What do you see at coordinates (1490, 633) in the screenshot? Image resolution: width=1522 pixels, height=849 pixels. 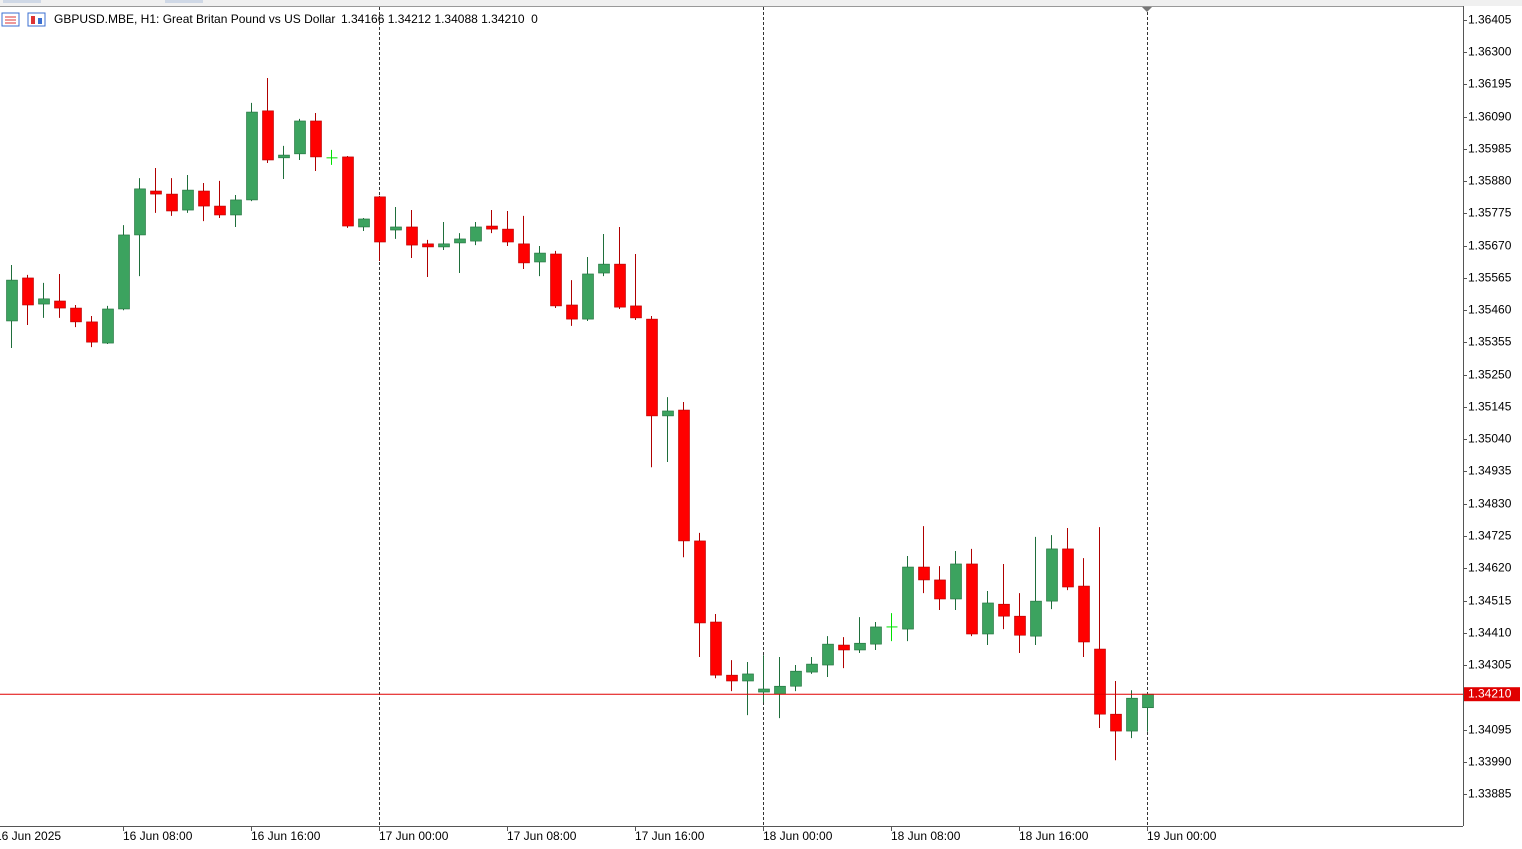 I see `y-tick-label: 1.34410` at bounding box center [1490, 633].